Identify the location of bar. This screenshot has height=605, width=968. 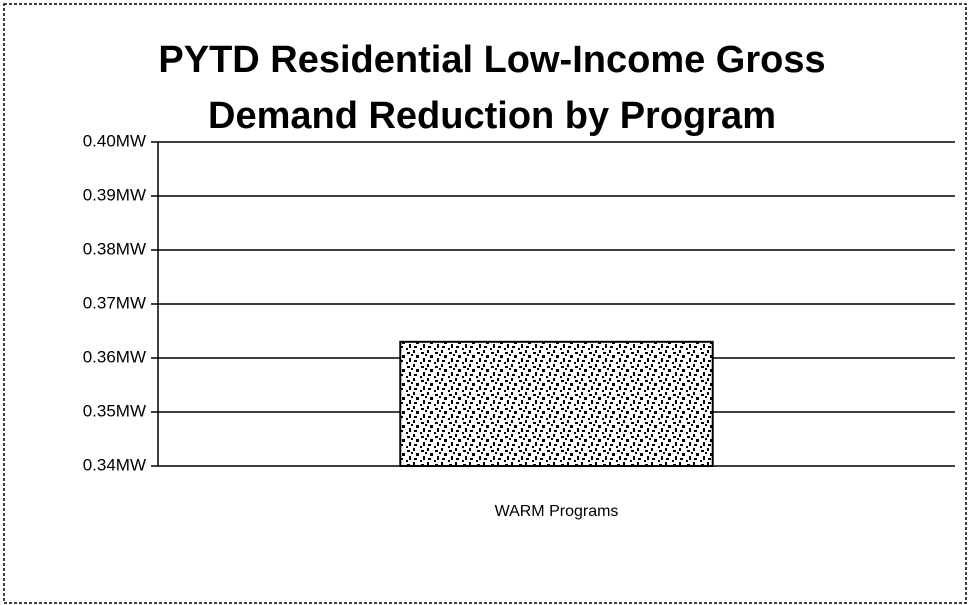
(556, 403).